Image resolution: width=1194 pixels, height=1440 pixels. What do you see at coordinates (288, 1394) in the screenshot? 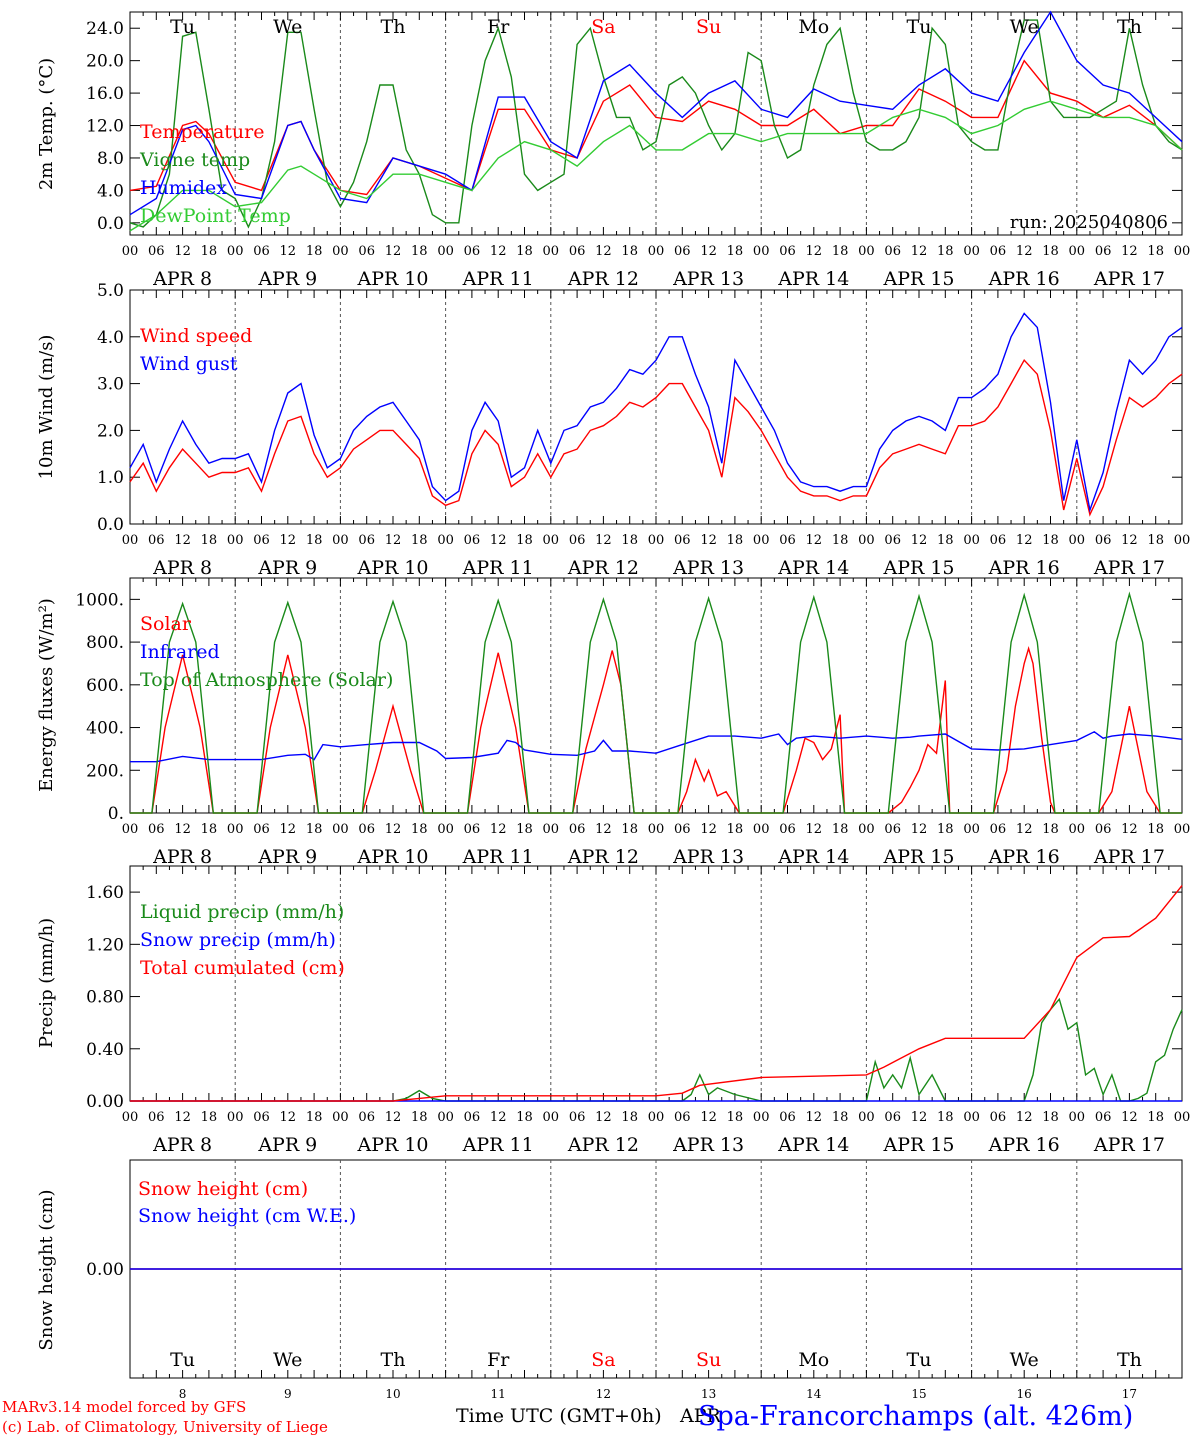
I see `date-label-bottom: 9` at bounding box center [288, 1394].